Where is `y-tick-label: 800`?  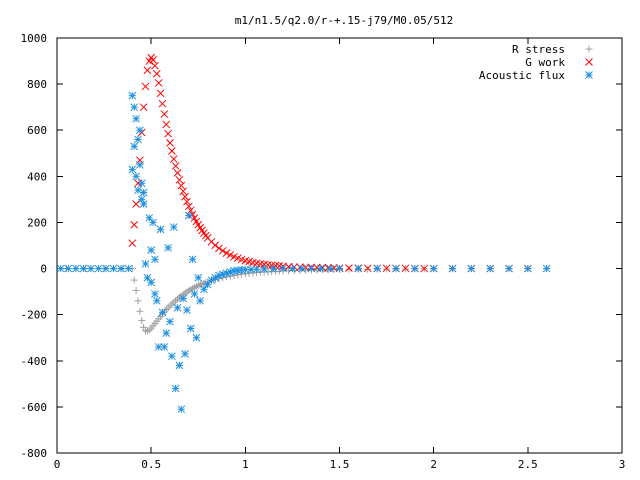 y-tick-label: 800 is located at coordinates (37, 84).